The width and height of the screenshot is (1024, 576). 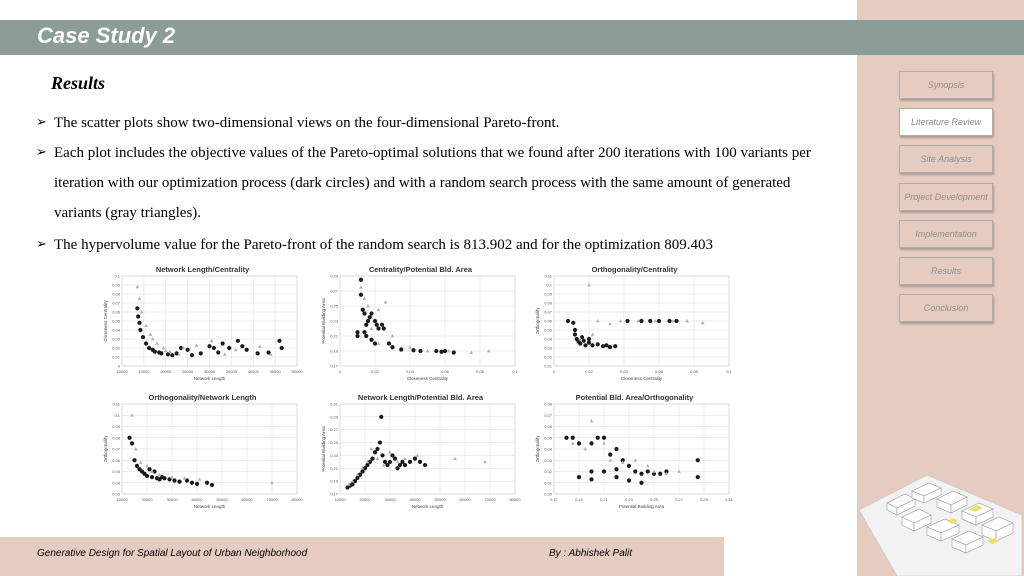 I want to click on nav-conclusion: Conclusion, so click(x=946, y=308).